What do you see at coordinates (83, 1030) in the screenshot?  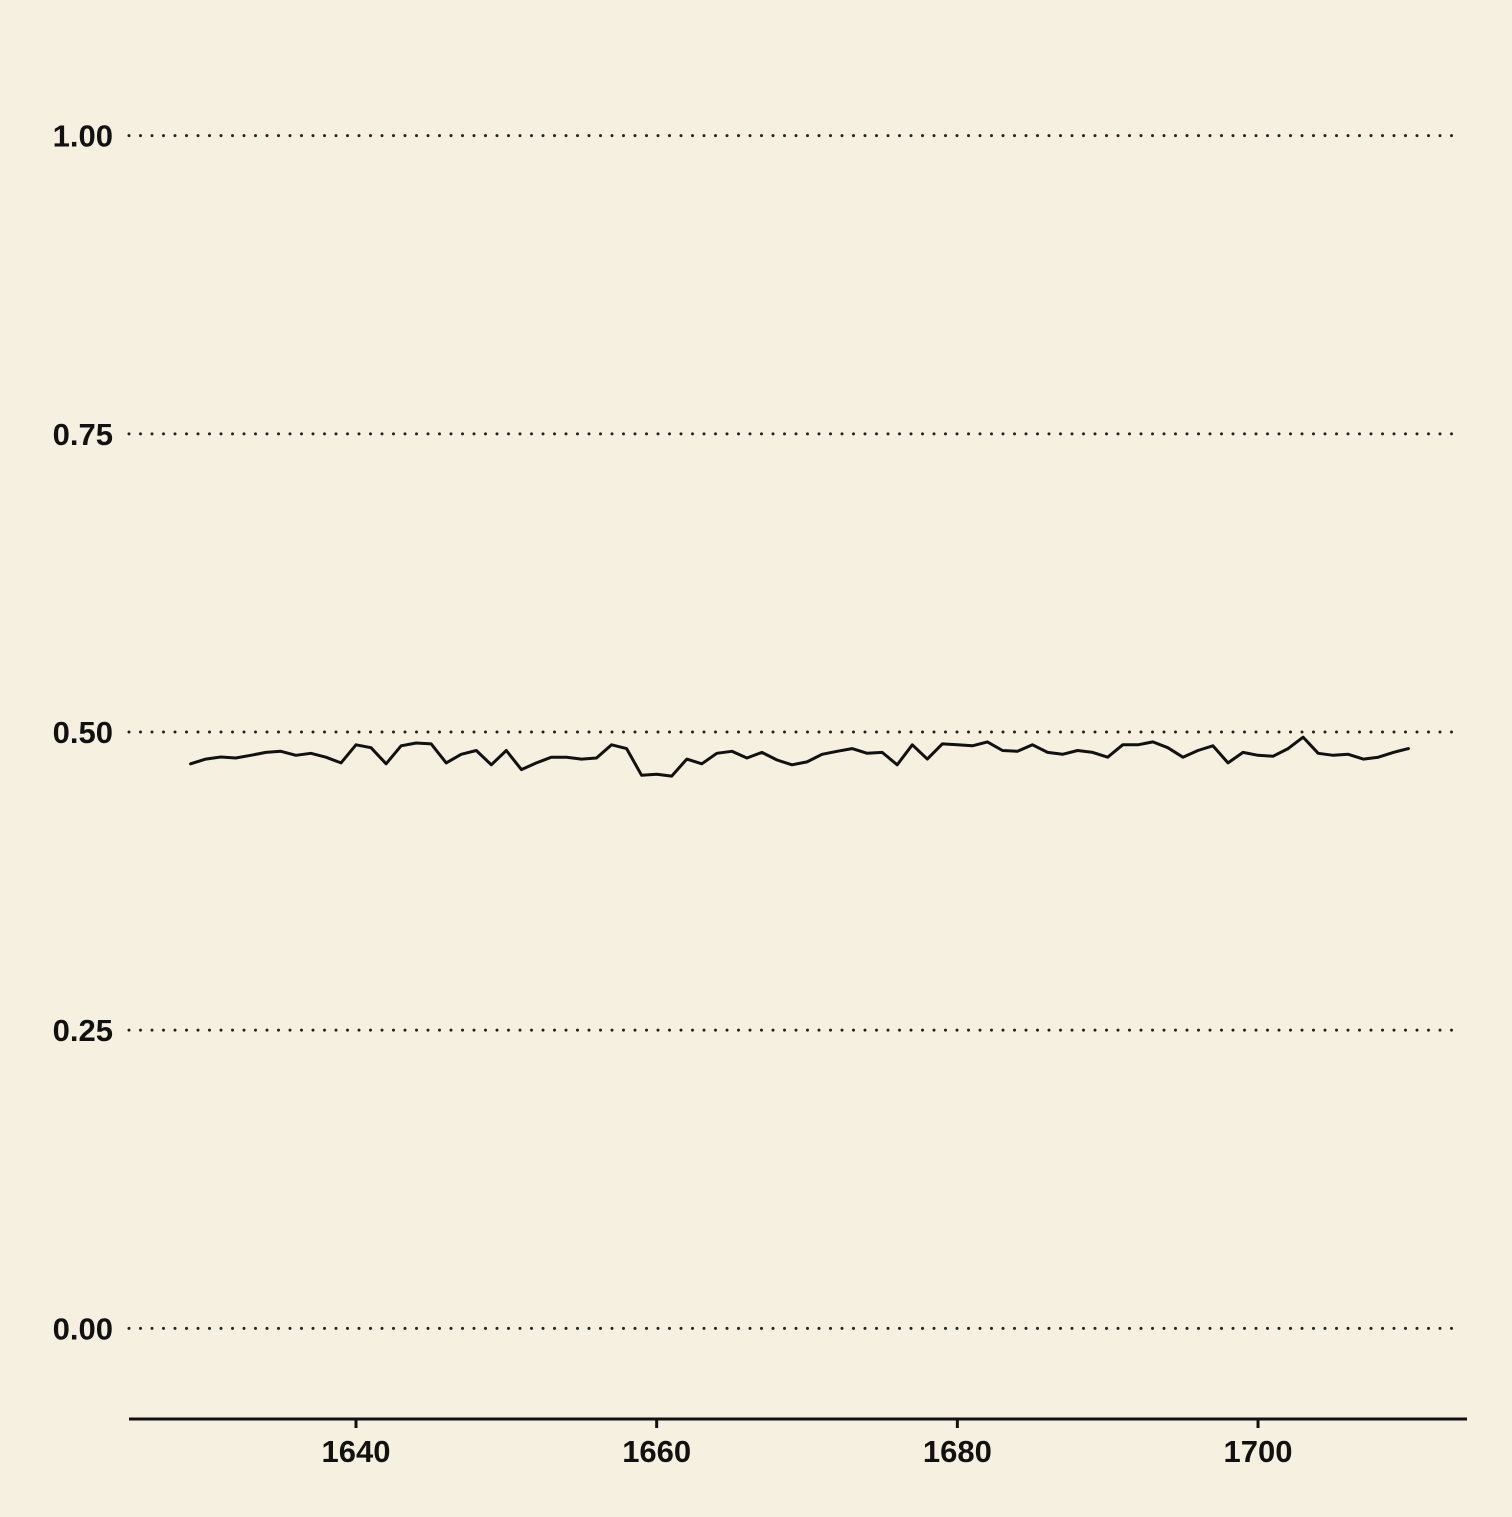 I see `y-tick-label: 0.25` at bounding box center [83, 1030].